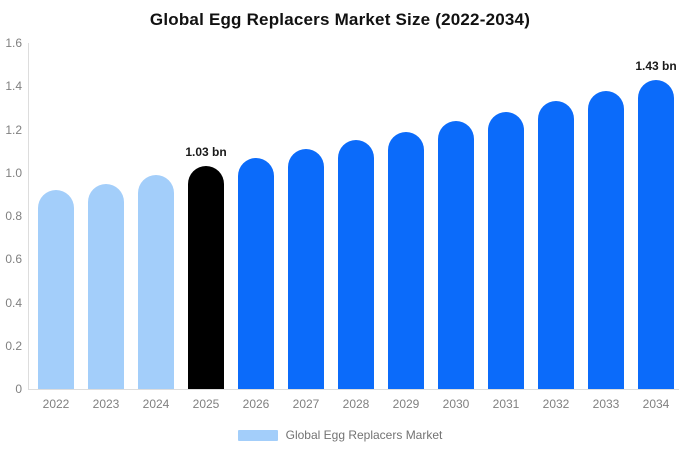 This screenshot has width=680, height=450. I want to click on y-axis-tick-label: 1.6, so click(13, 43).